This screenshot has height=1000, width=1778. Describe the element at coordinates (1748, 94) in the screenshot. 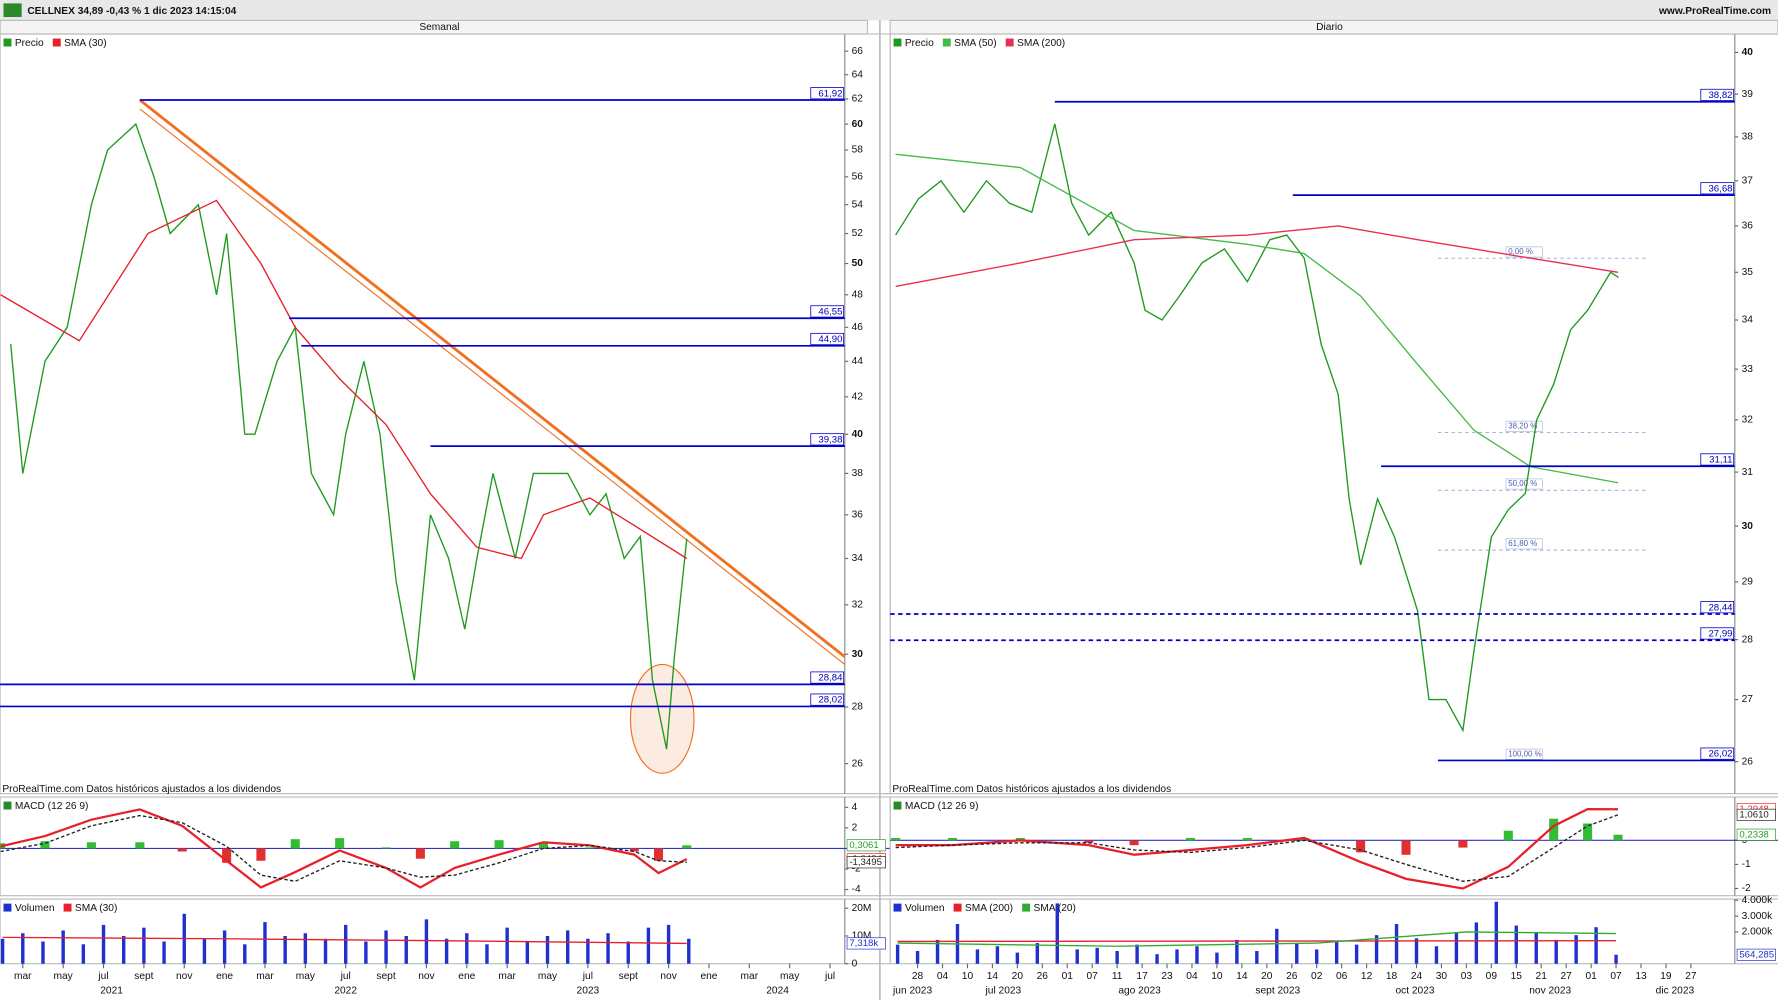

I see `y-tick-label: 39` at that location.